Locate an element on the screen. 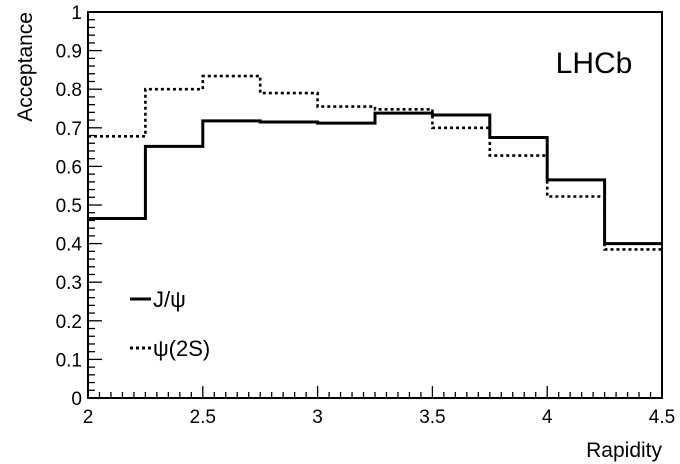 The image size is (680, 464). x-tick-label: 3.5 is located at coordinates (432, 417).